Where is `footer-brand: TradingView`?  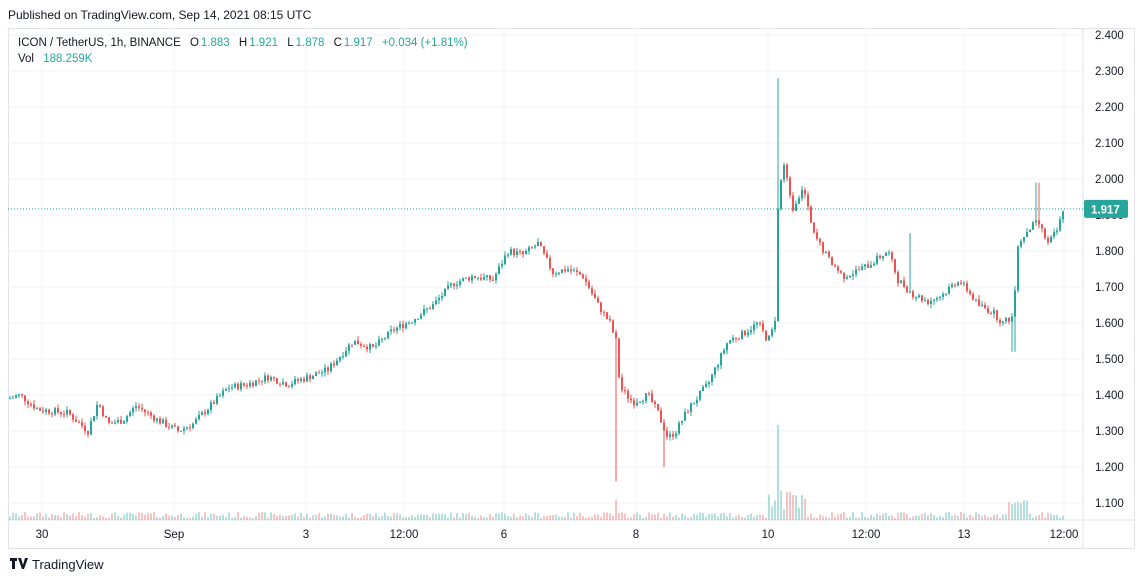 footer-brand: TradingView is located at coordinates (57, 564).